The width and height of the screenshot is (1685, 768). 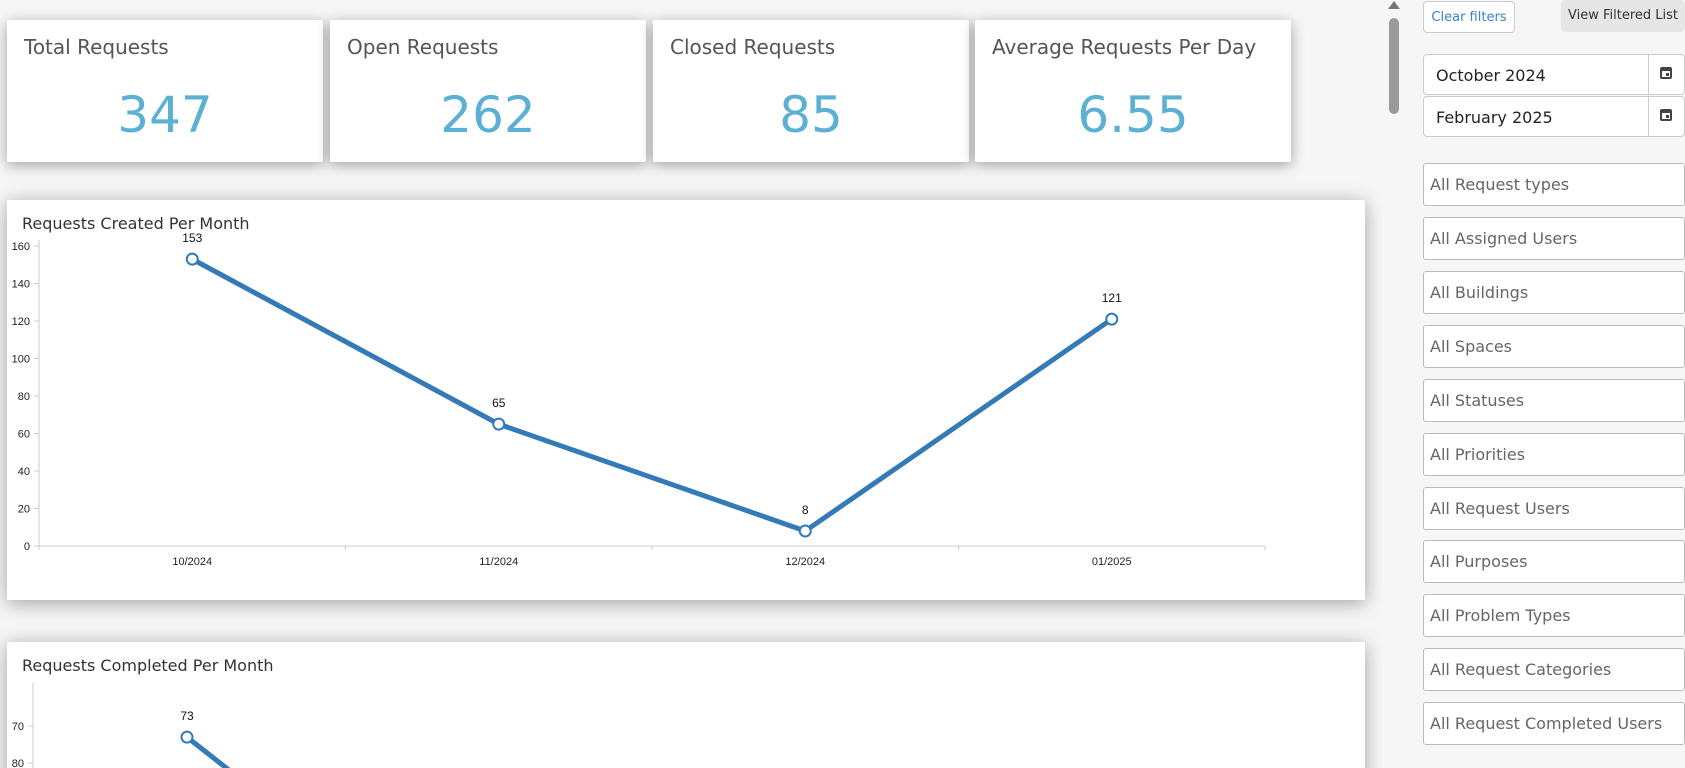 I want to click on date-from-field: October 2024, so click(x=1554, y=74).